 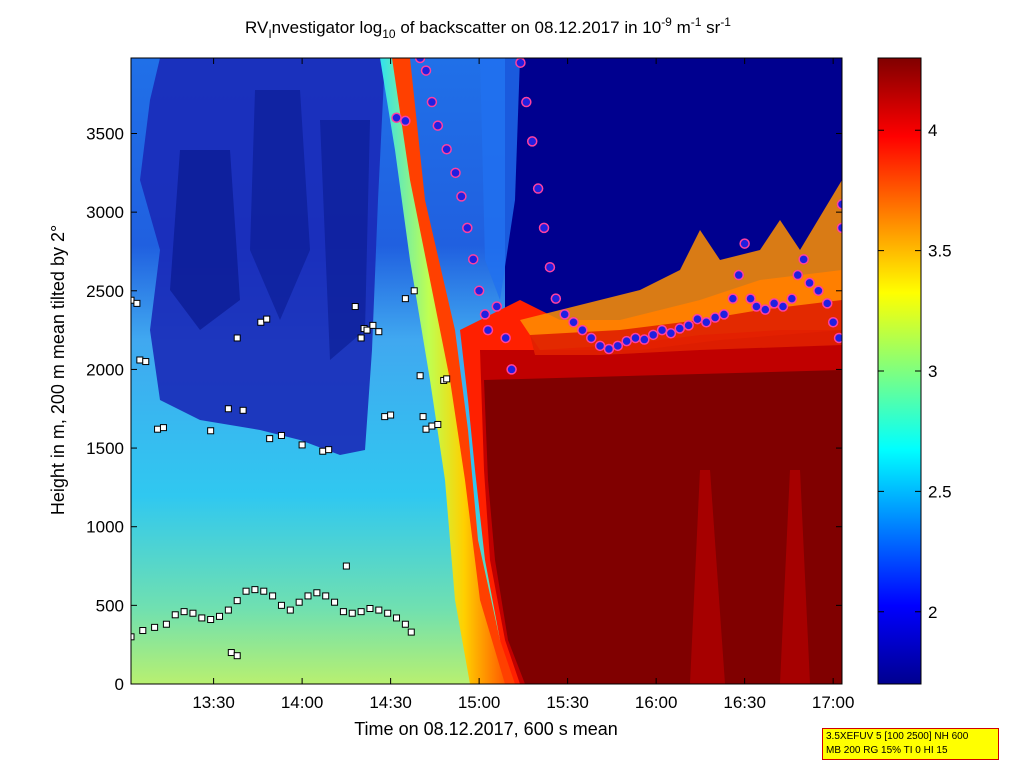 I want to click on colorbar-tick-label: 3.5, so click(x=940, y=251).